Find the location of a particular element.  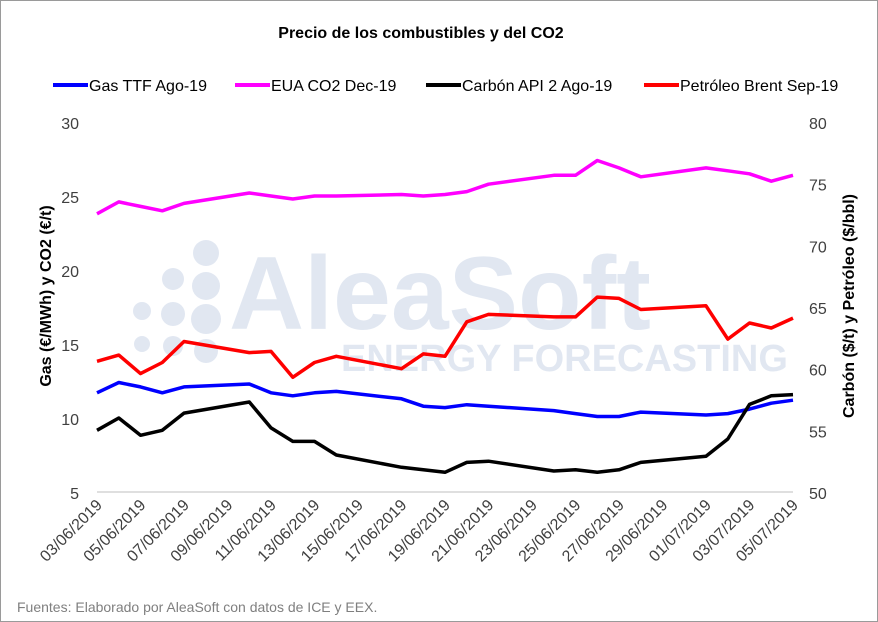

legend-label: Petróleo Brent Sep-19 is located at coordinates (759, 86).